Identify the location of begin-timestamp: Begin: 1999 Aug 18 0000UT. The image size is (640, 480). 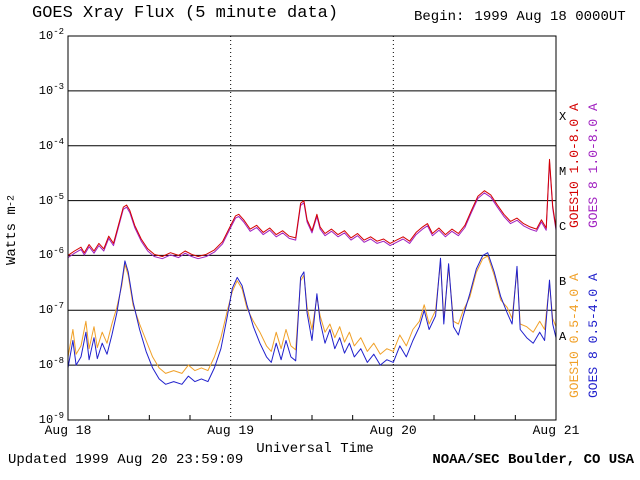
(520, 17).